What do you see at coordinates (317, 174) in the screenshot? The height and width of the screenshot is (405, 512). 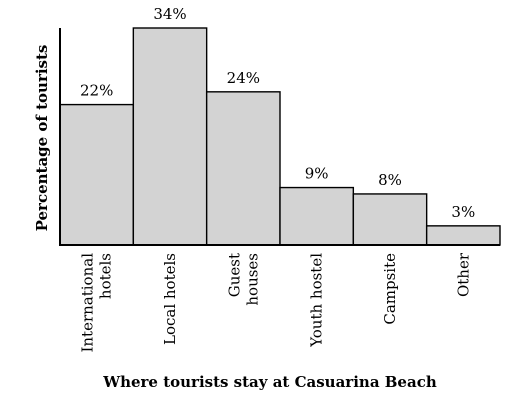 I see `bar-value-label: 9%` at bounding box center [317, 174].